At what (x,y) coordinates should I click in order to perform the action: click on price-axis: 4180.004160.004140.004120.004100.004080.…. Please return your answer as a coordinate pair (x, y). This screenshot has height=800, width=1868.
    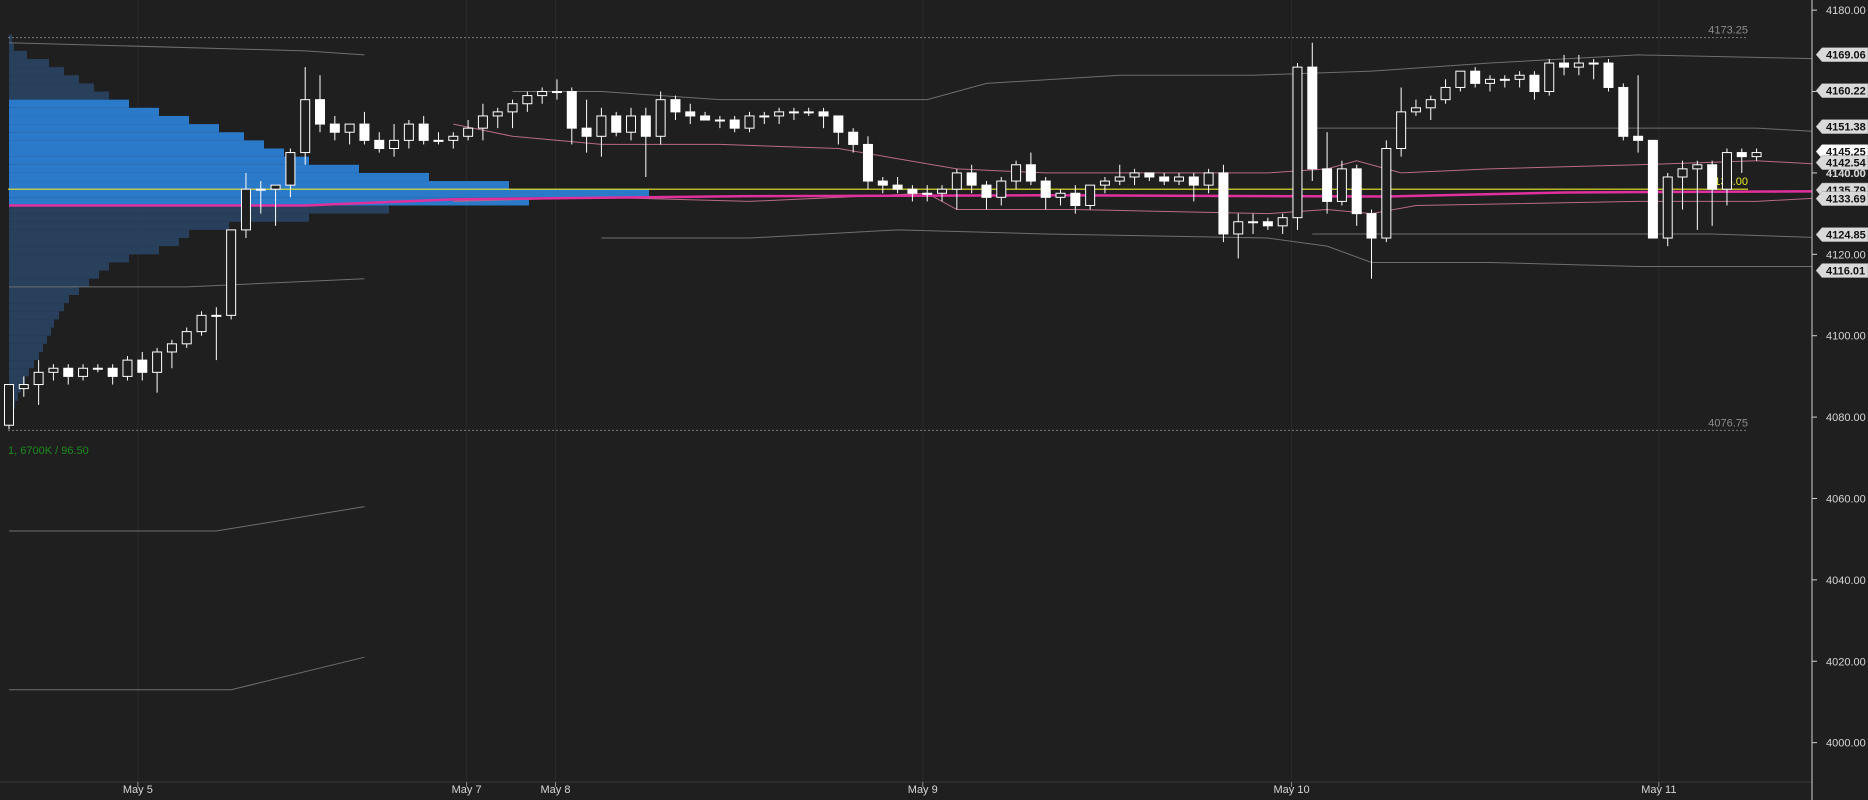
    Looking at the image, I should click on (1839, 400).